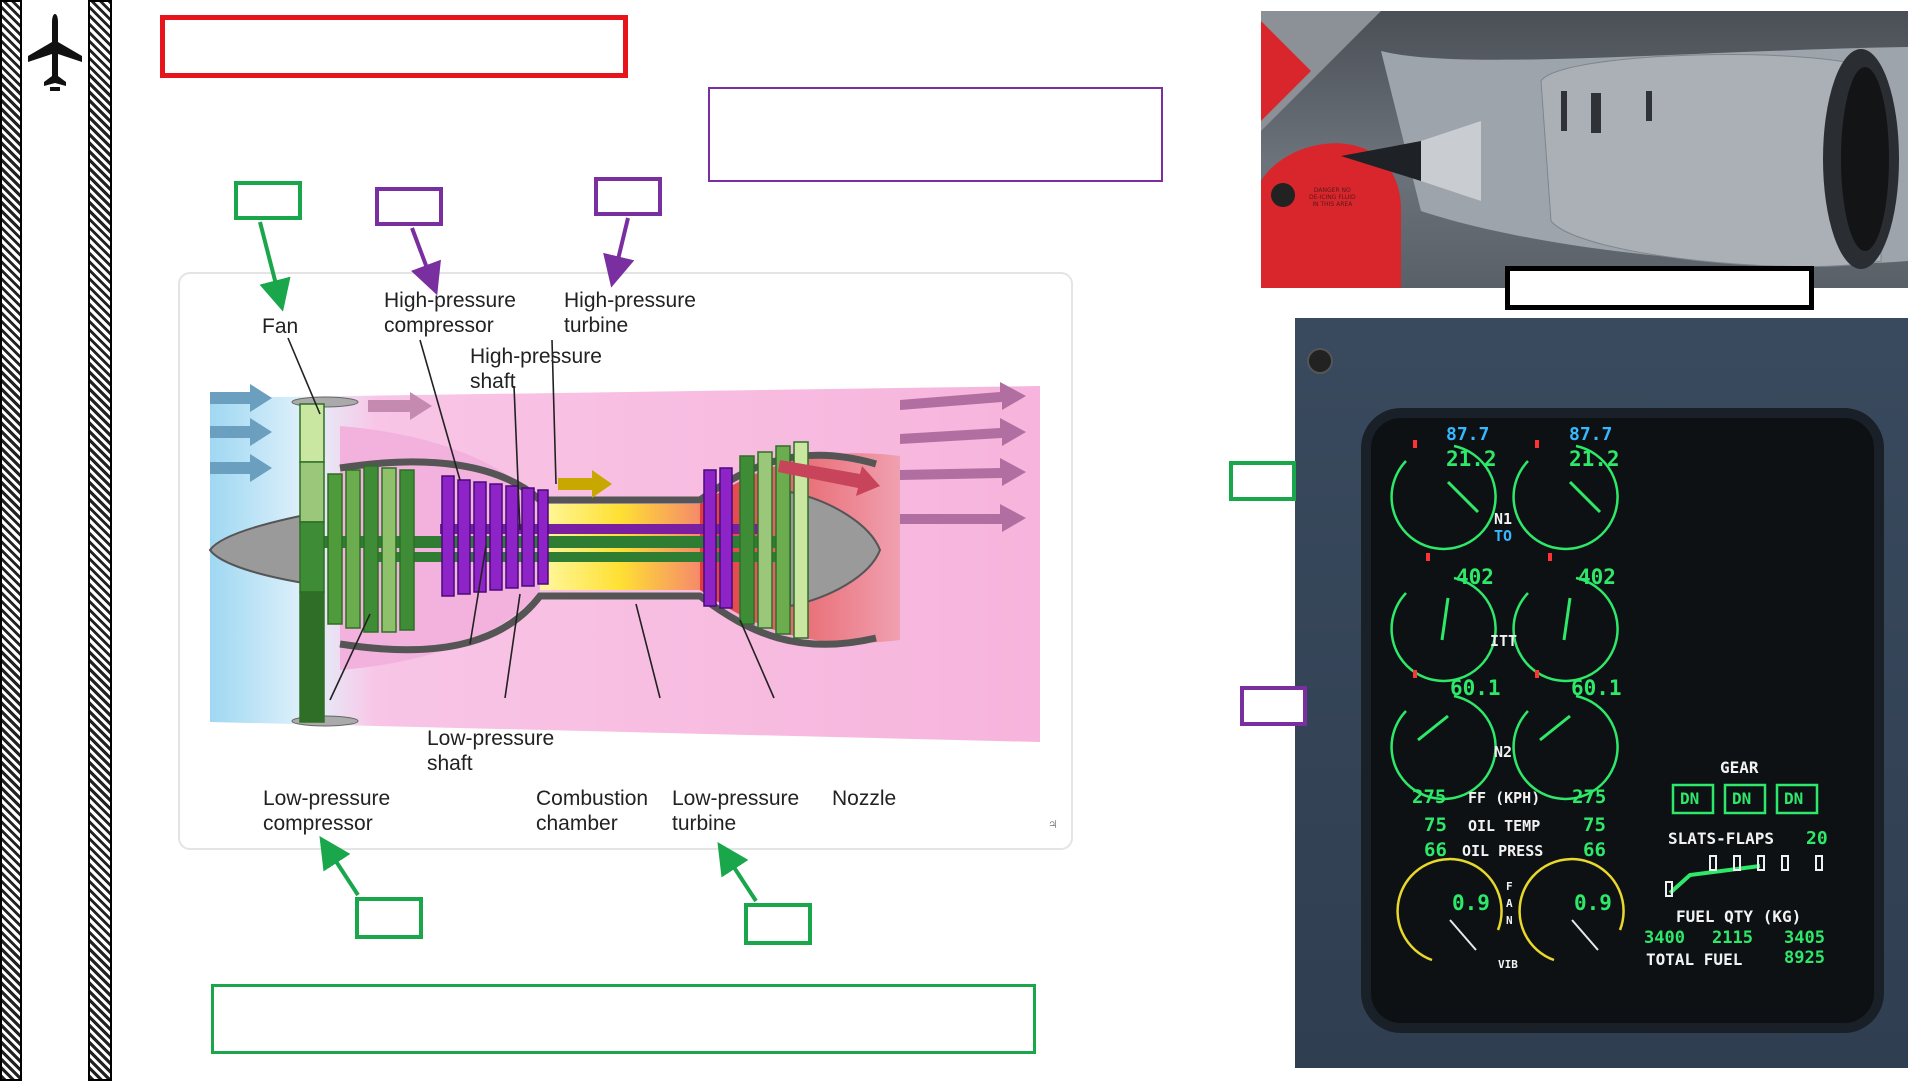 The height and width of the screenshot is (1081, 1921). Describe the element at coordinates (1503, 519) in the screenshot. I see `n1-label: N1` at that location.